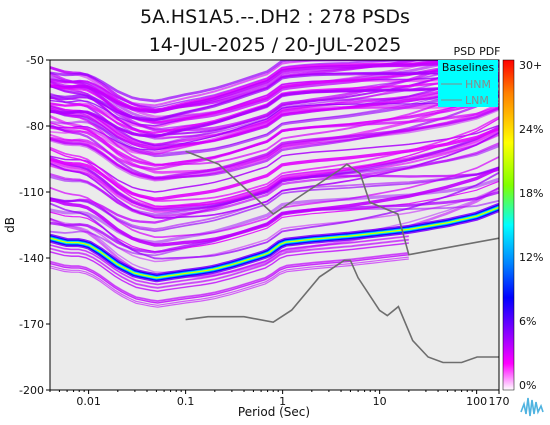  I want to click on x-tick-label: 0.1, so click(186, 401).